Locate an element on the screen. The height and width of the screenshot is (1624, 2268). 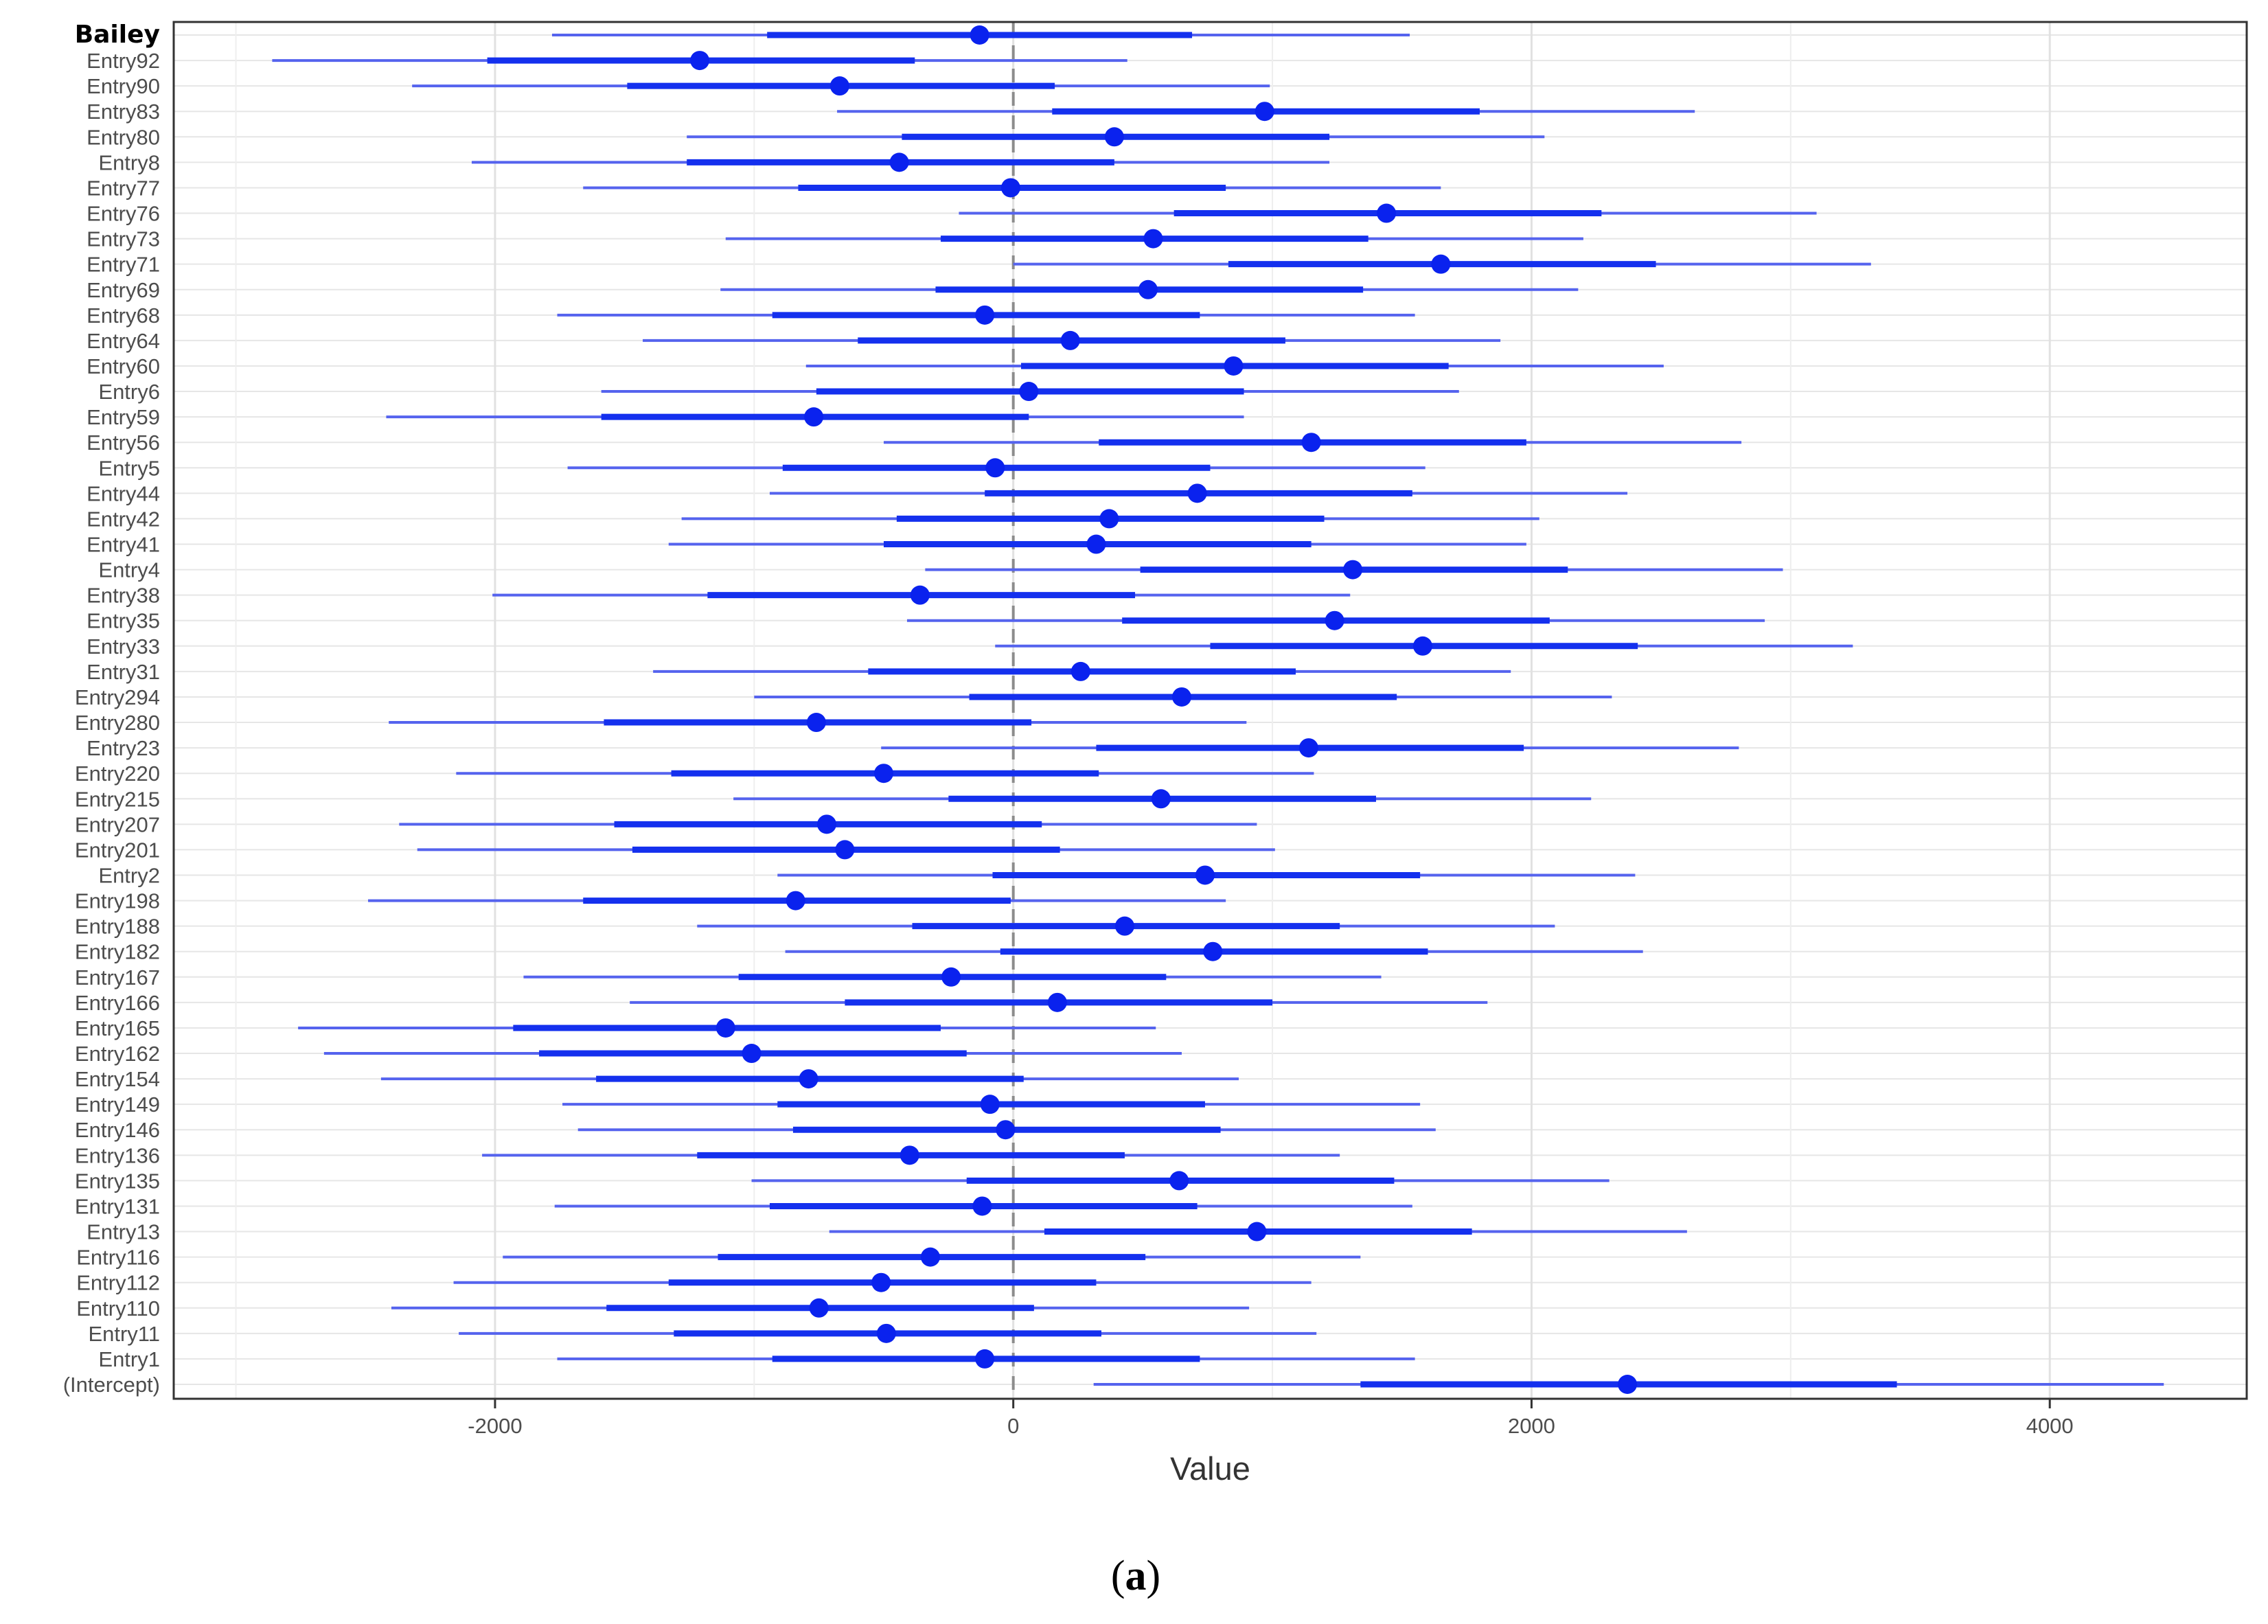
row-Entry220 is located at coordinates (885, 774).